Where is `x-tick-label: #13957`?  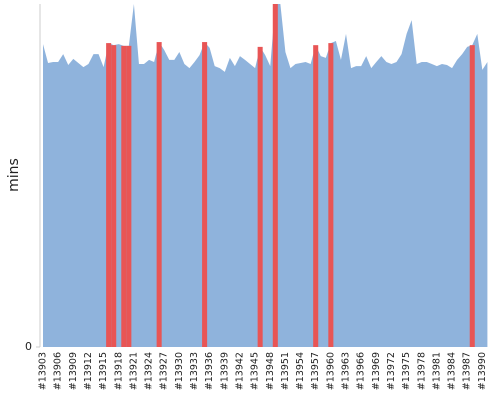
x-tick-label: #13957 is located at coordinates (315, 371).